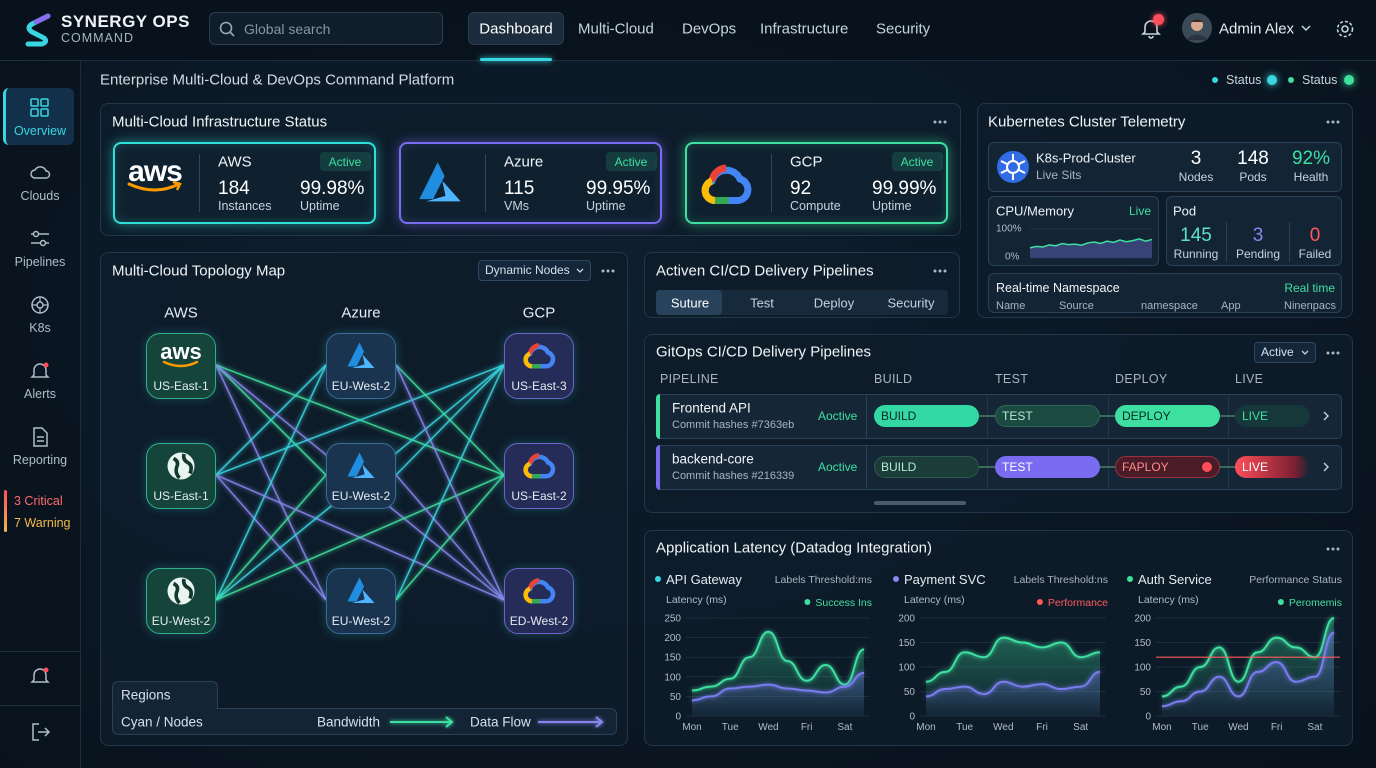 This screenshot has width=1376, height=768. I want to click on logout, so click(41, 732).